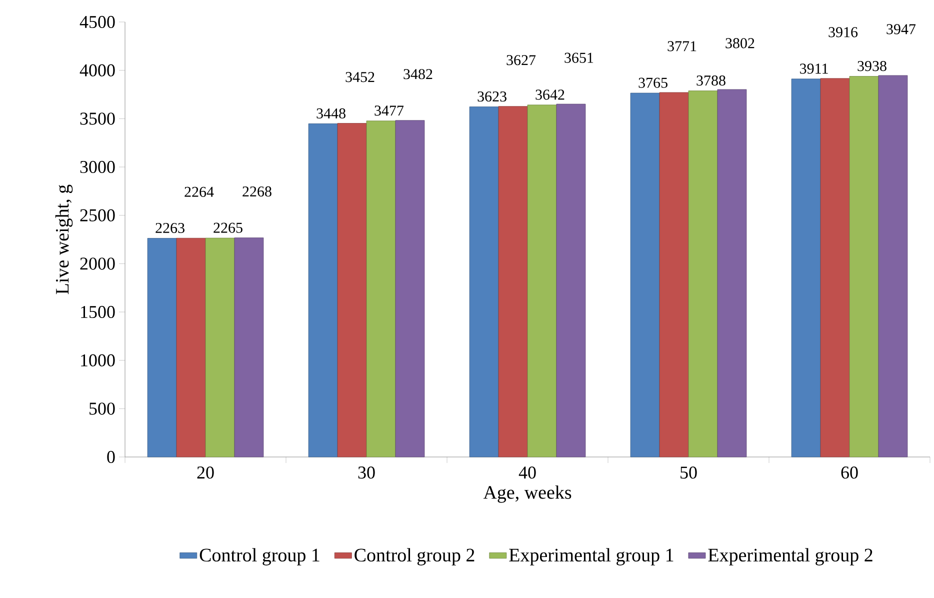  I want to click on data-label: 3477, so click(389, 111).